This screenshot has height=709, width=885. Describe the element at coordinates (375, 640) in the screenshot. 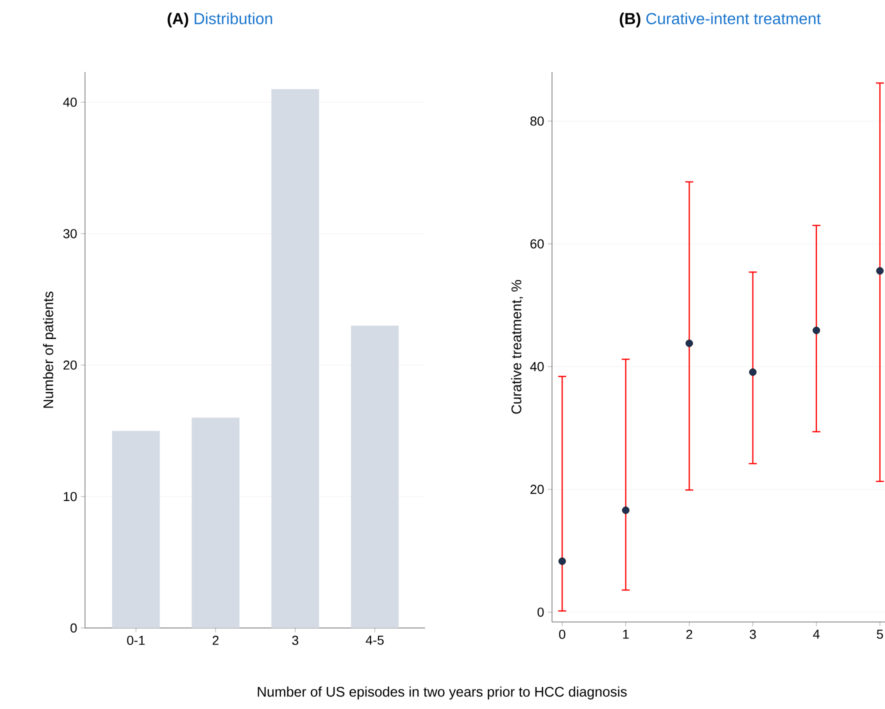

I see `x-tick-label: 4-5` at that location.